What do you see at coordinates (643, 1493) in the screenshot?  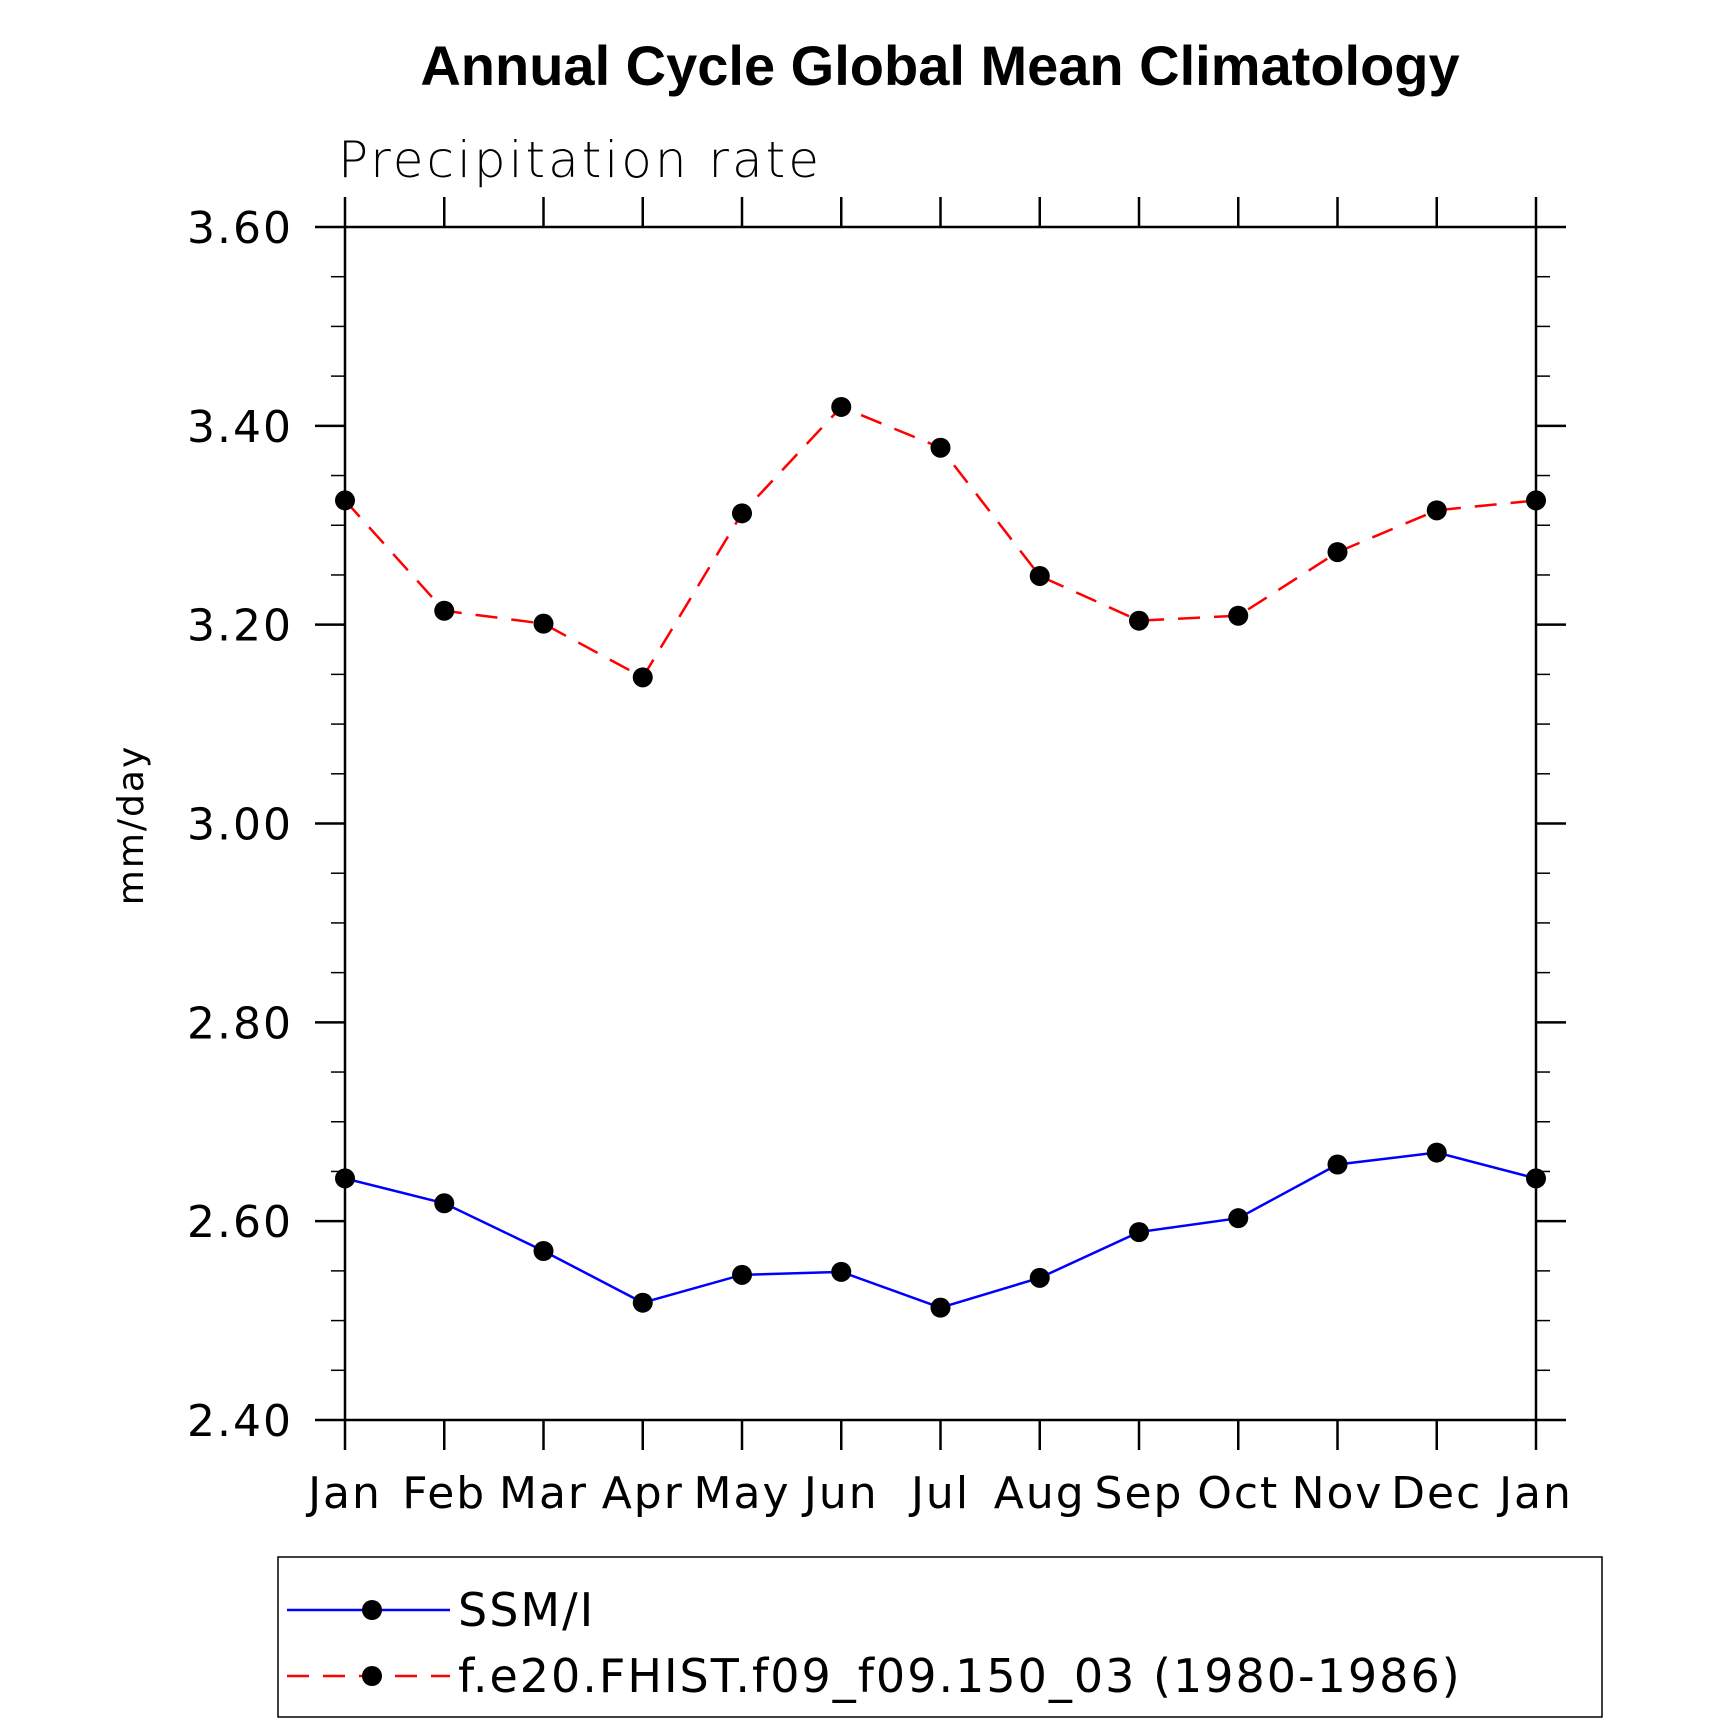 I see `x-tick-label: Apr` at bounding box center [643, 1493].